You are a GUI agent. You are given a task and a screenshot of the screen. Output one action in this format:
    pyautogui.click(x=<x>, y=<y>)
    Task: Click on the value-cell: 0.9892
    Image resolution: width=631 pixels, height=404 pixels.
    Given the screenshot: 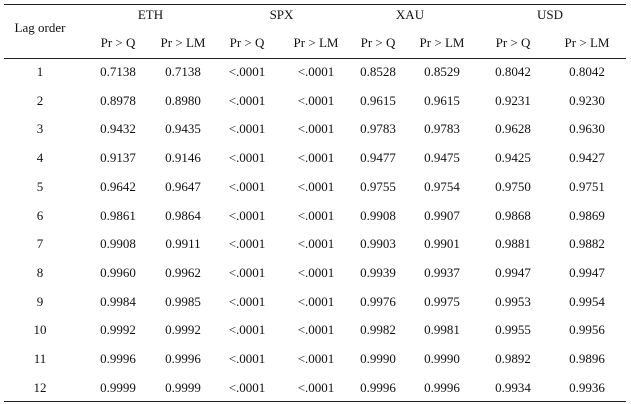 What is the action you would take?
    pyautogui.click(x=513, y=358)
    